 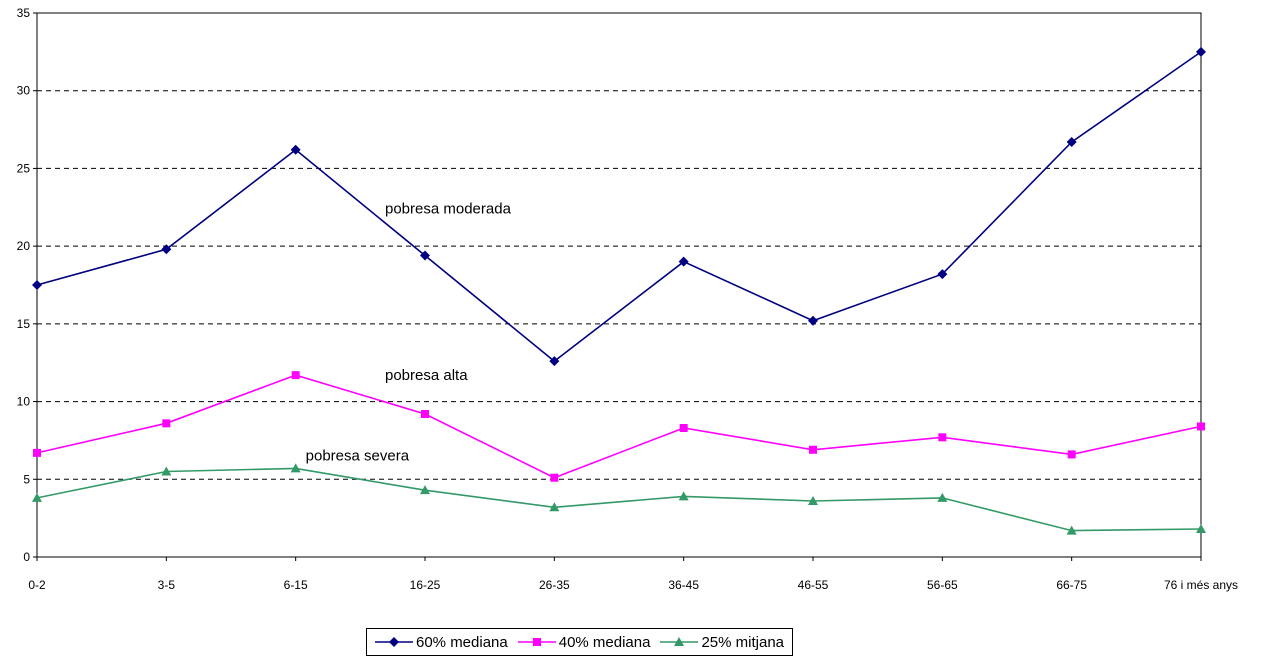 What do you see at coordinates (425, 585) in the screenshot?
I see `x-tick-label: 16-25` at bounding box center [425, 585].